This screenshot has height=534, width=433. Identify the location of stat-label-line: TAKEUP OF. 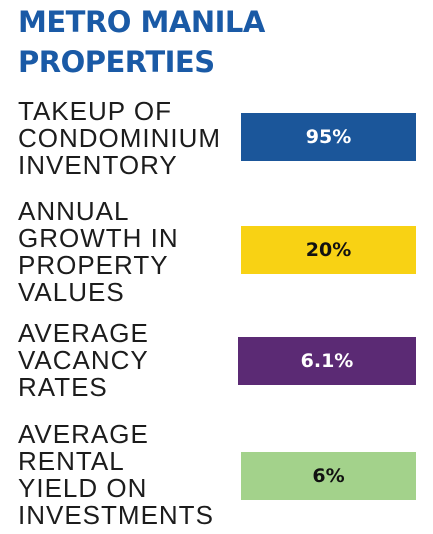
(95, 111).